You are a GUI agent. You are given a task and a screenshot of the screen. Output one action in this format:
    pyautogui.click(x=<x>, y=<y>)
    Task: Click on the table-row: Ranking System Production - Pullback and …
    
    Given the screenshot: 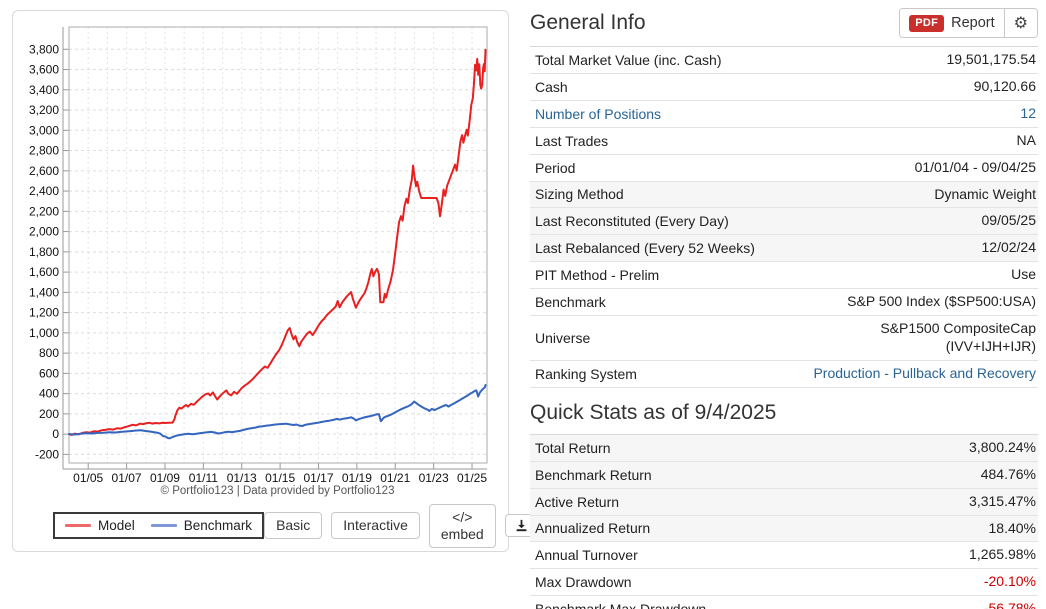 What is the action you would take?
    pyautogui.click(x=784, y=374)
    